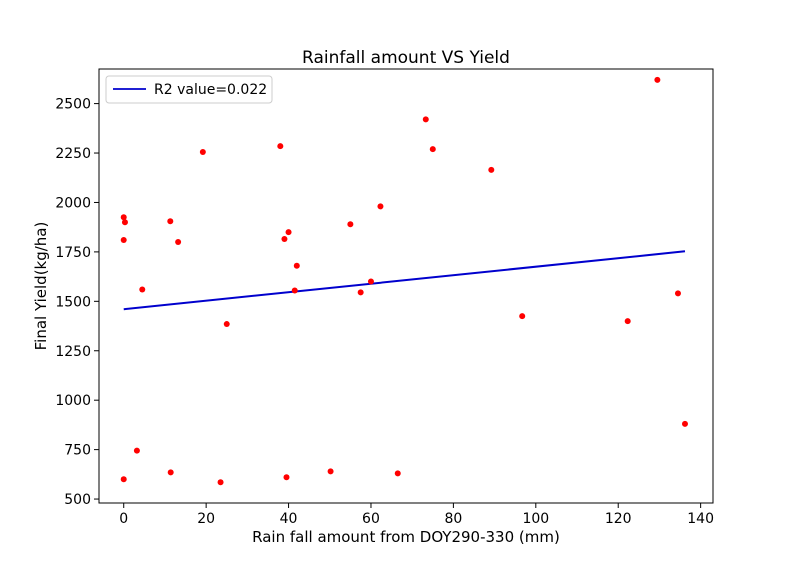 The image size is (792, 580). What do you see at coordinates (453, 519) in the screenshot?
I see `x-tick-label: 80` at bounding box center [453, 519].